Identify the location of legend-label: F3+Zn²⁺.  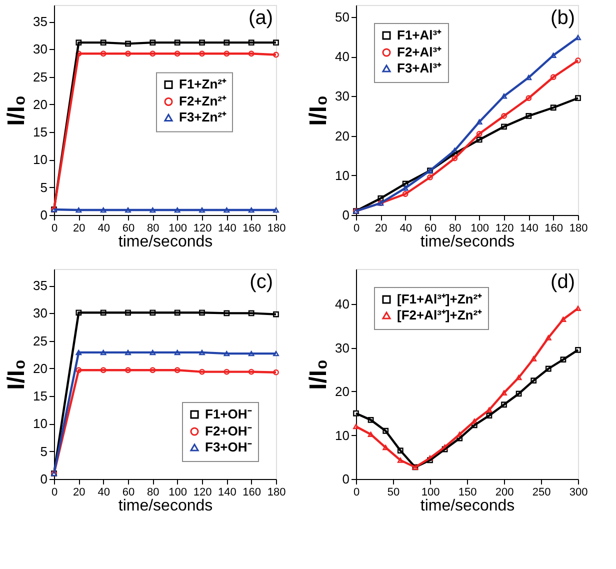
(203, 117).